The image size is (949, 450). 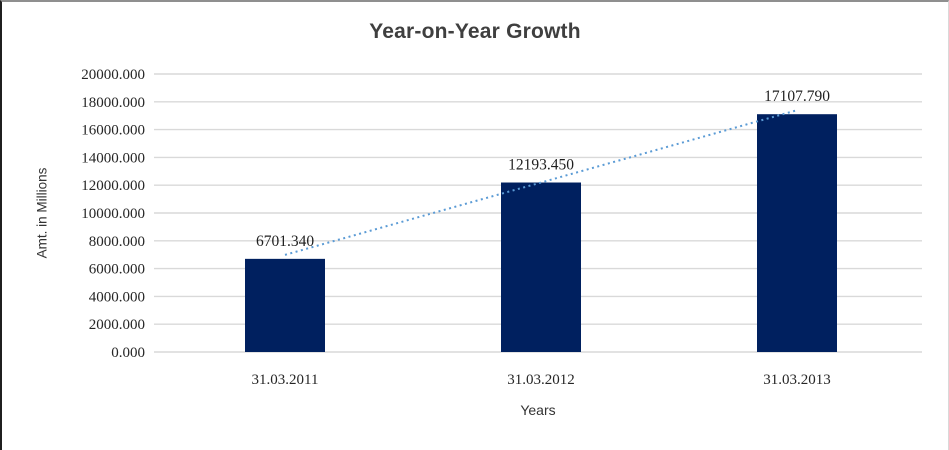 I want to click on y-tick-label: 0.000, so click(x=128, y=353).